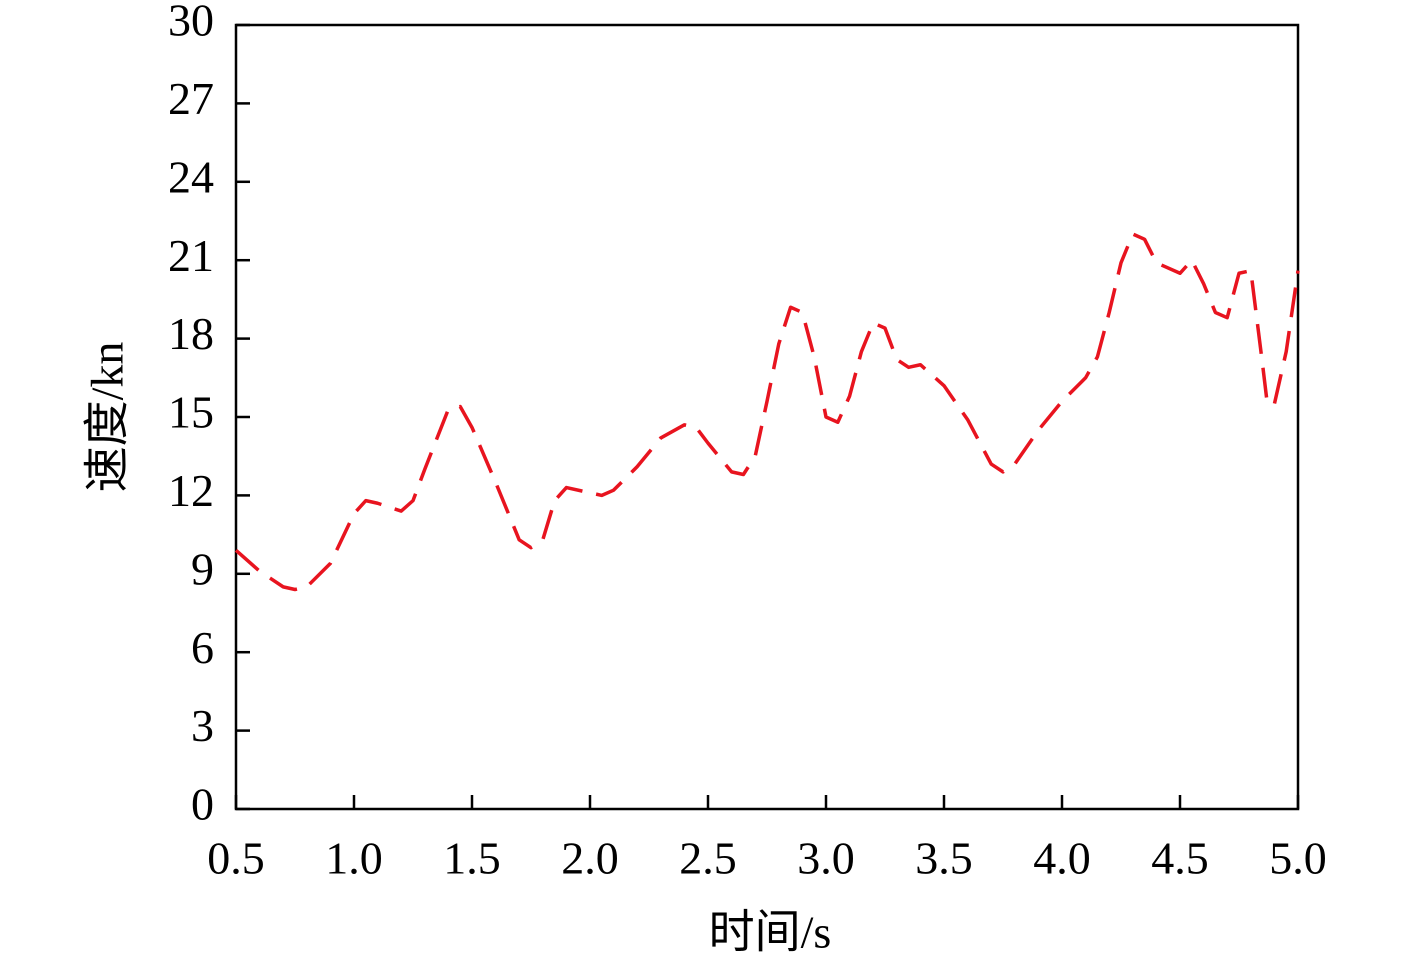  Describe the element at coordinates (202, 568) in the screenshot. I see `y-tick-label: 9` at that location.